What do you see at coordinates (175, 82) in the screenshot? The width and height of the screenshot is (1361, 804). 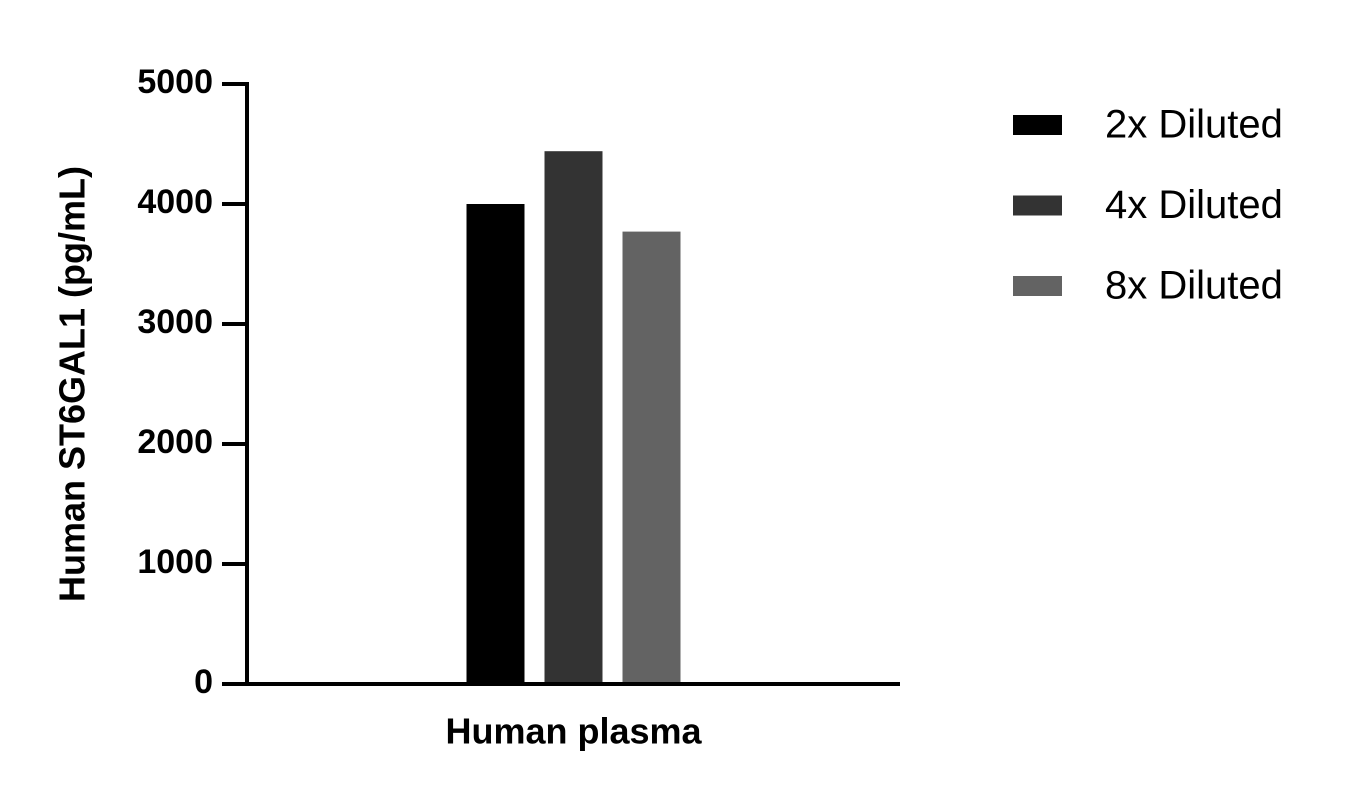 I see `y-tick-label: 5000` at bounding box center [175, 82].